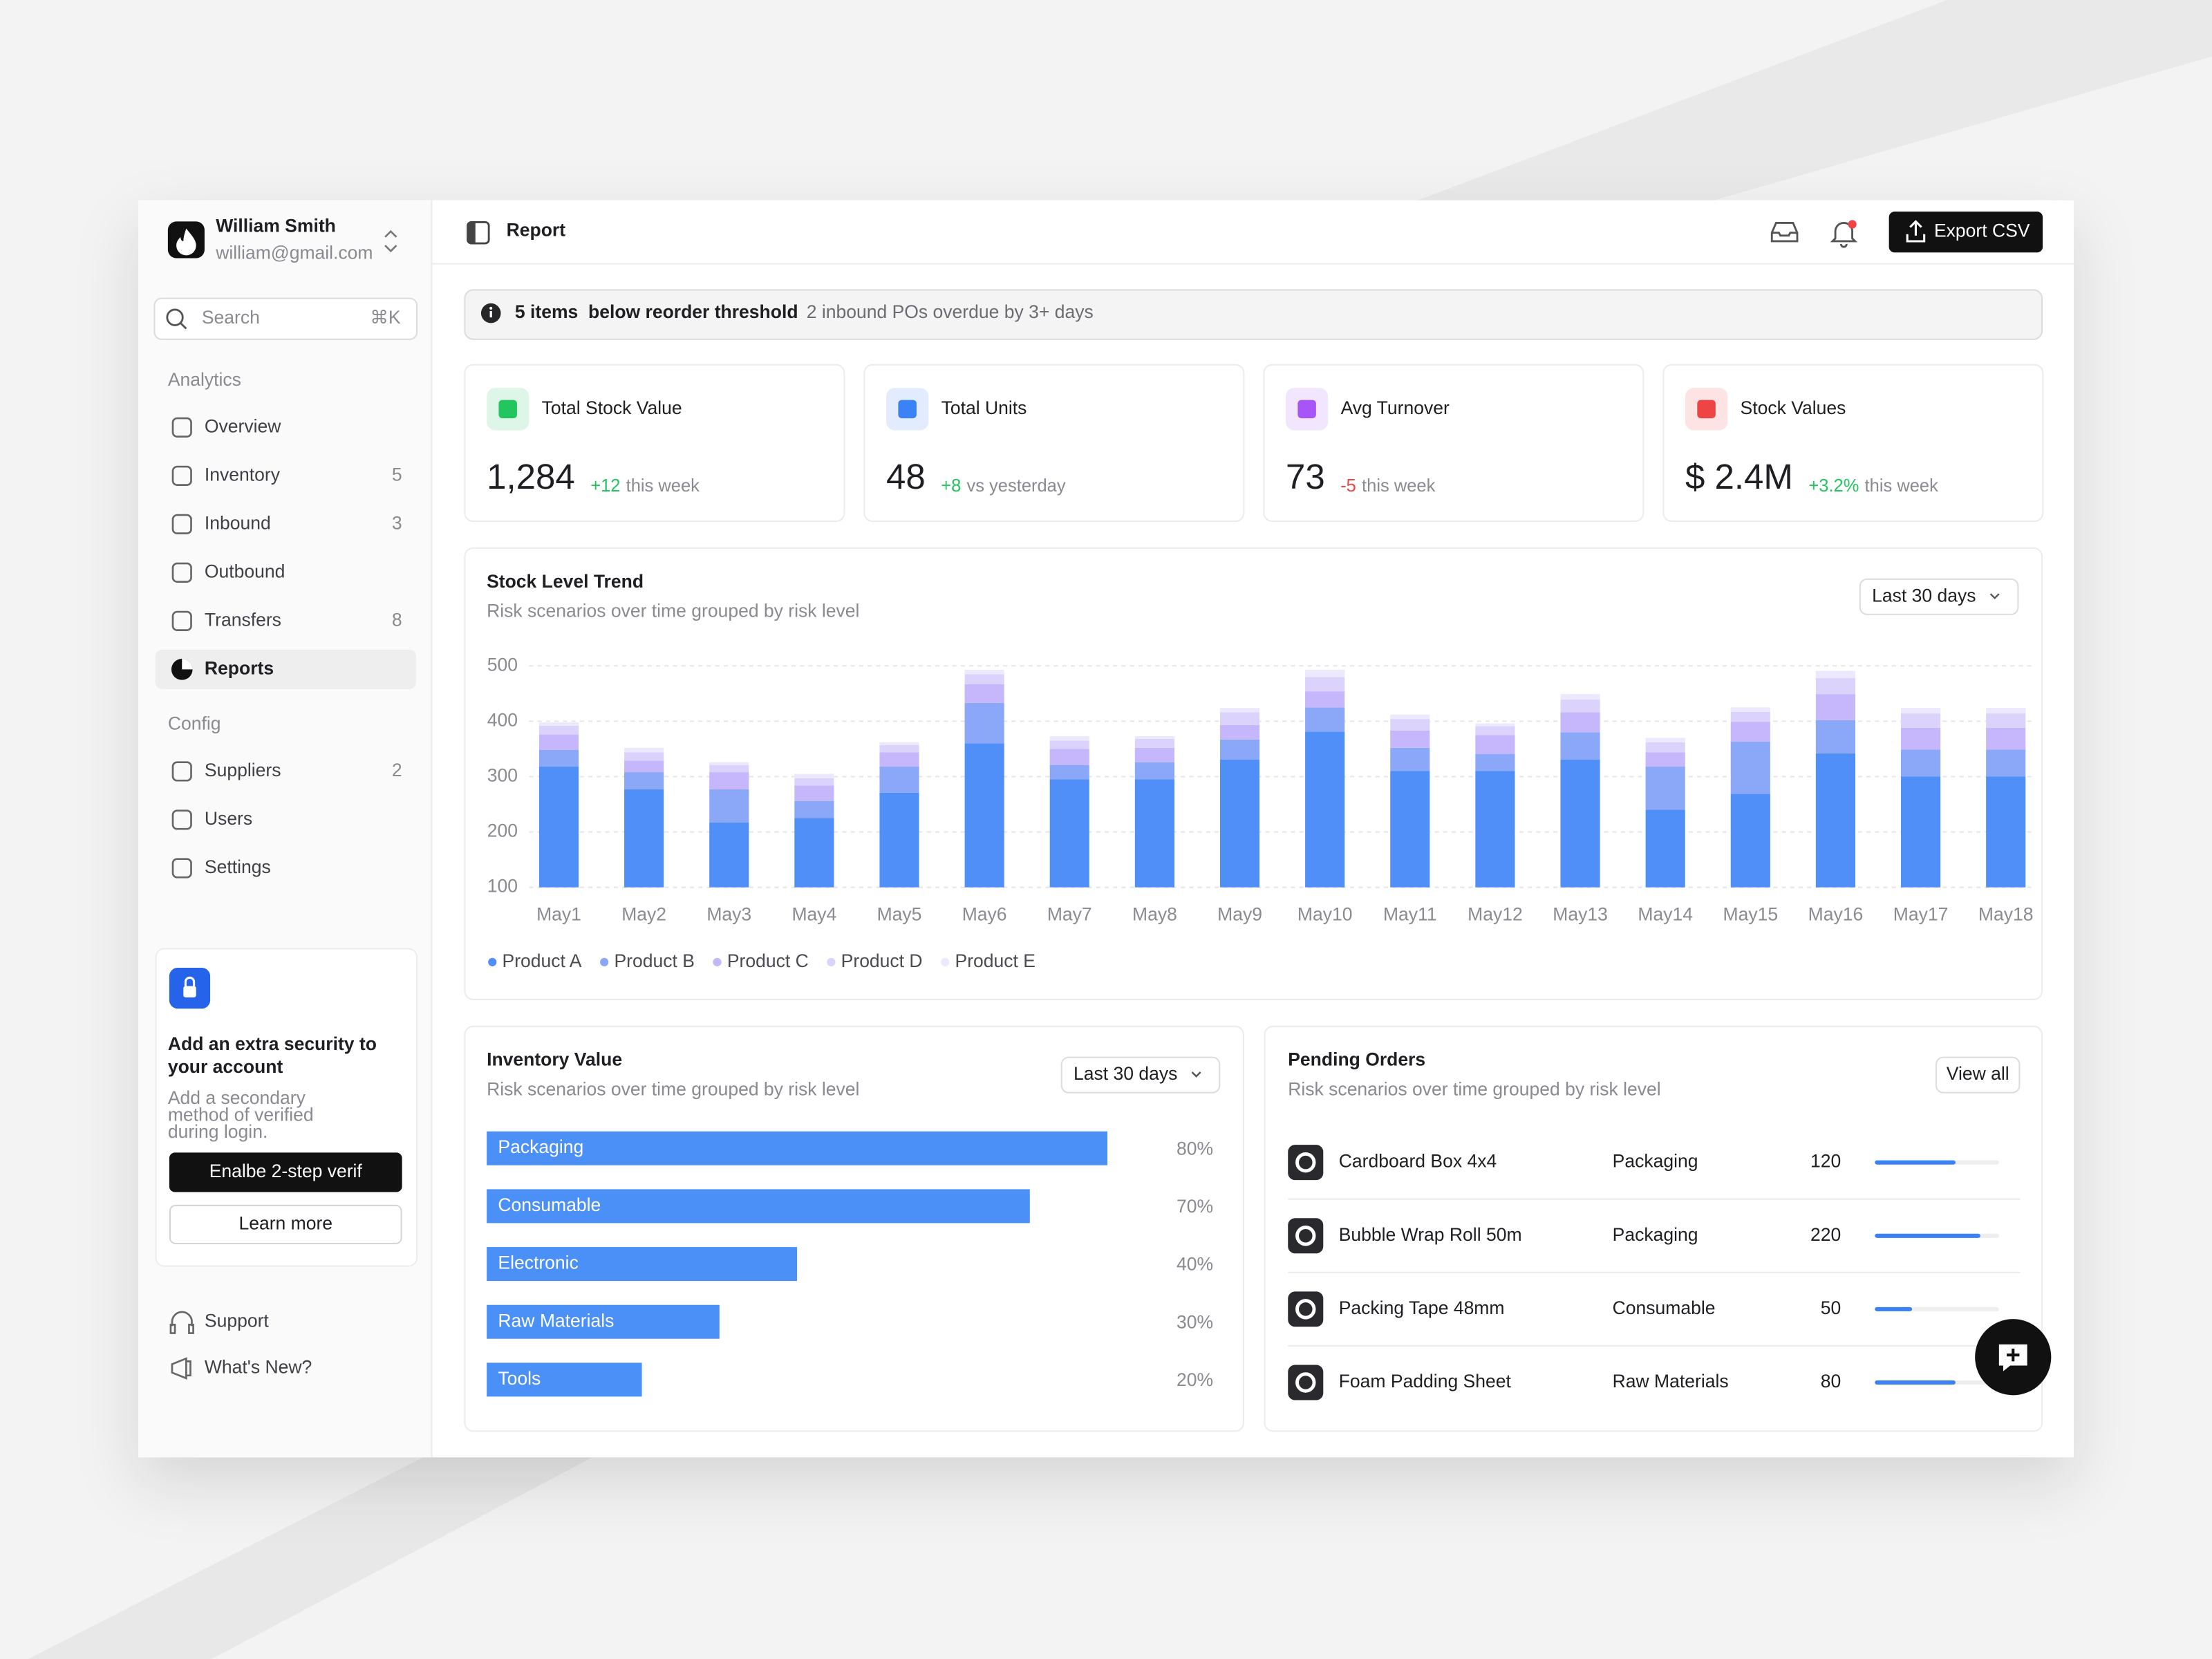 The image size is (2212, 1659). I want to click on enable-button-label: Enalbe 2-step verif, so click(286, 1171).